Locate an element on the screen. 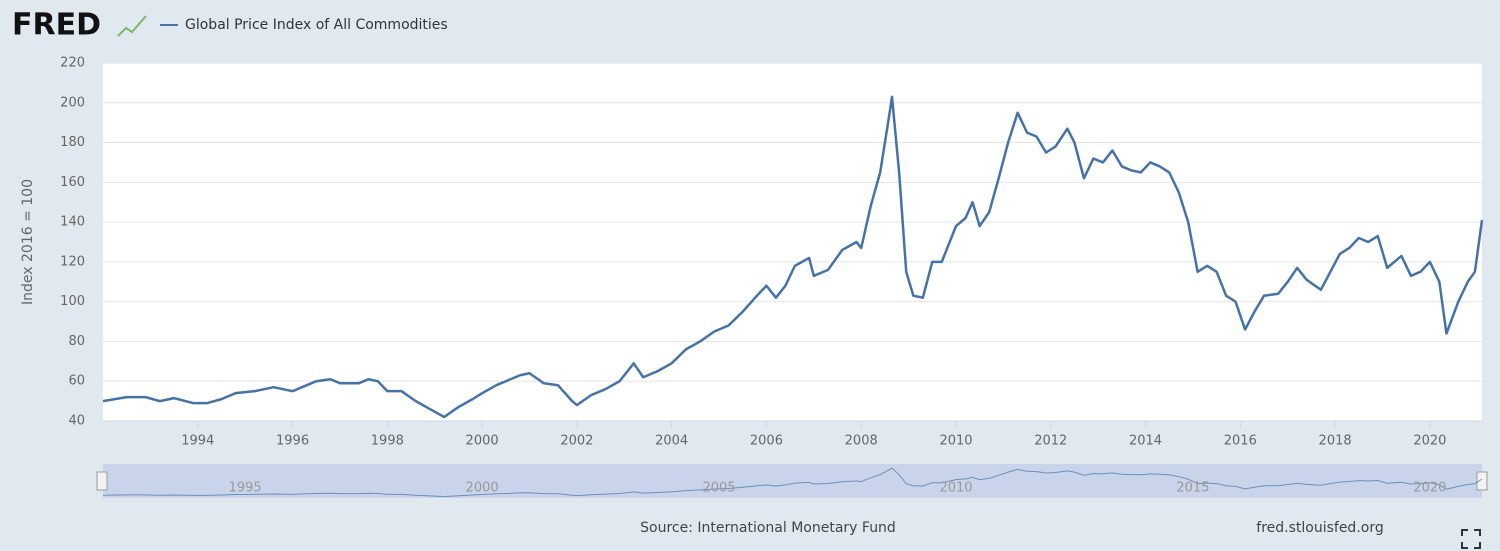 Image resolution: width=1500 pixels, height=551 pixels. x-tick-label: 1998 is located at coordinates (387, 441).